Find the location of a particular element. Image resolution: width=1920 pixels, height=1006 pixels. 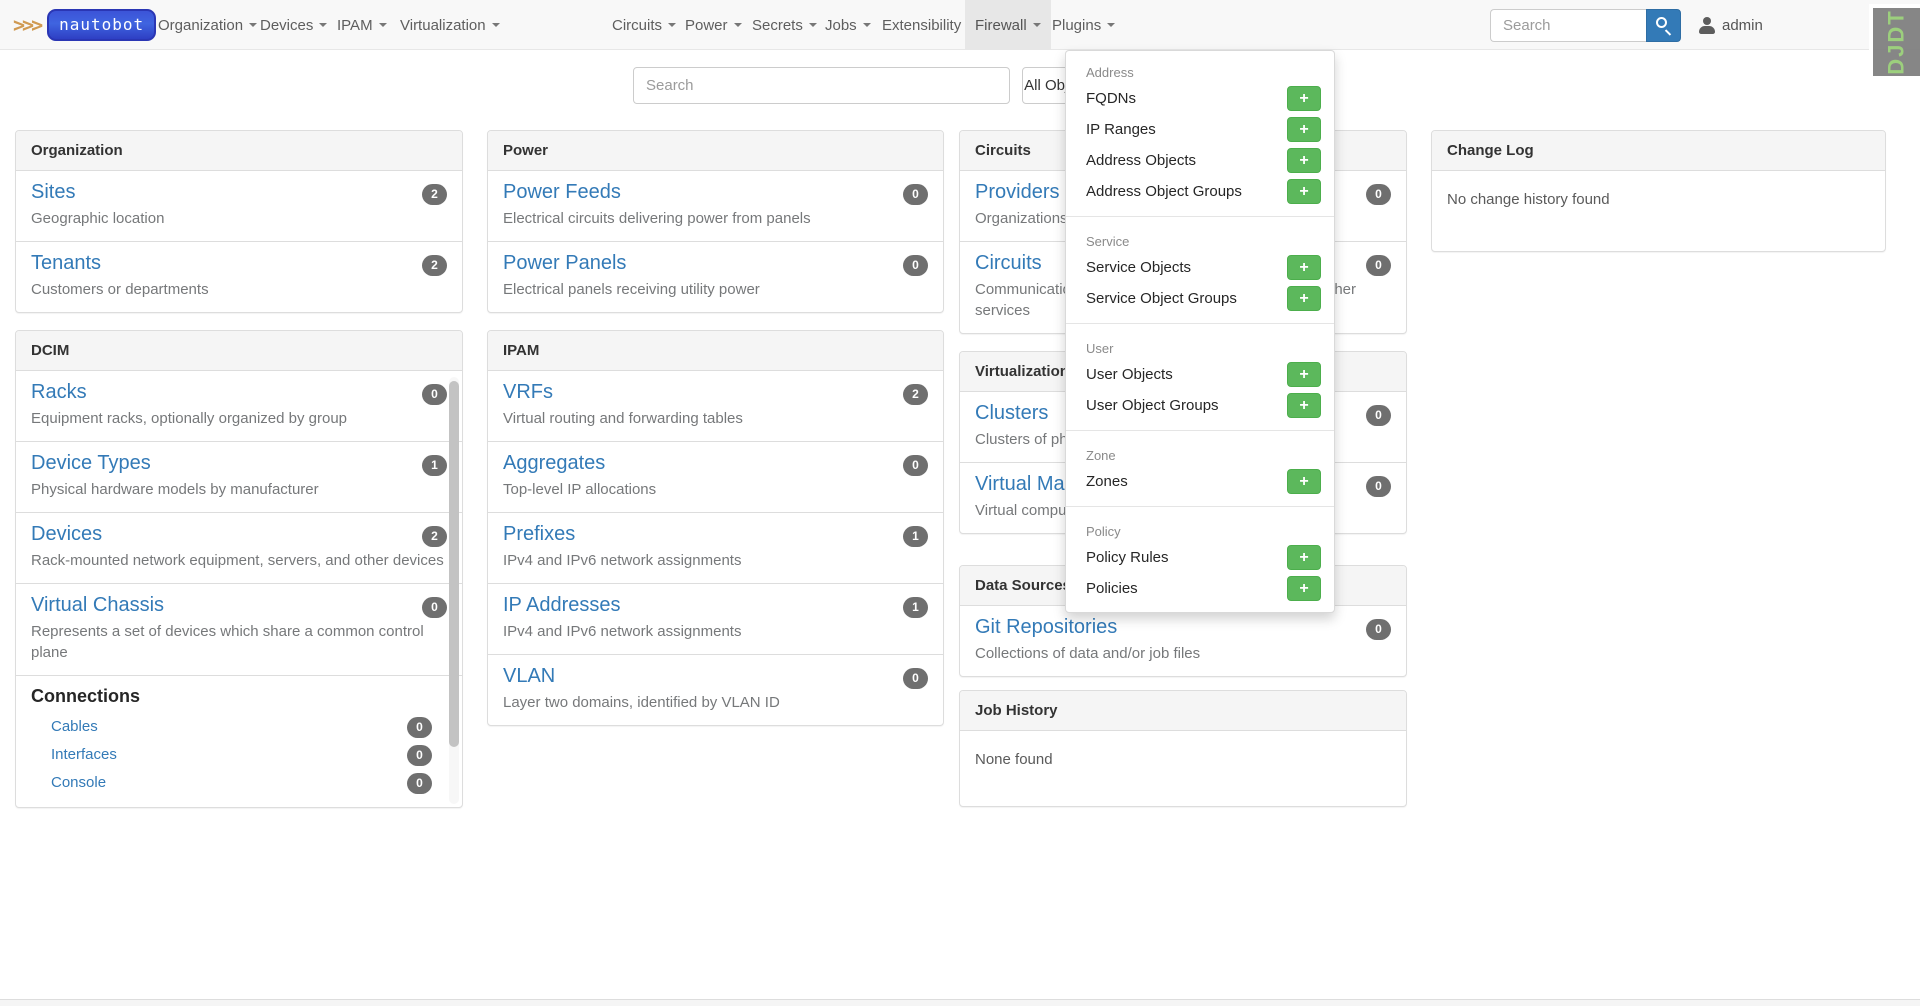

nav-item-firewall: Firewall is located at coordinates (1008, 25).